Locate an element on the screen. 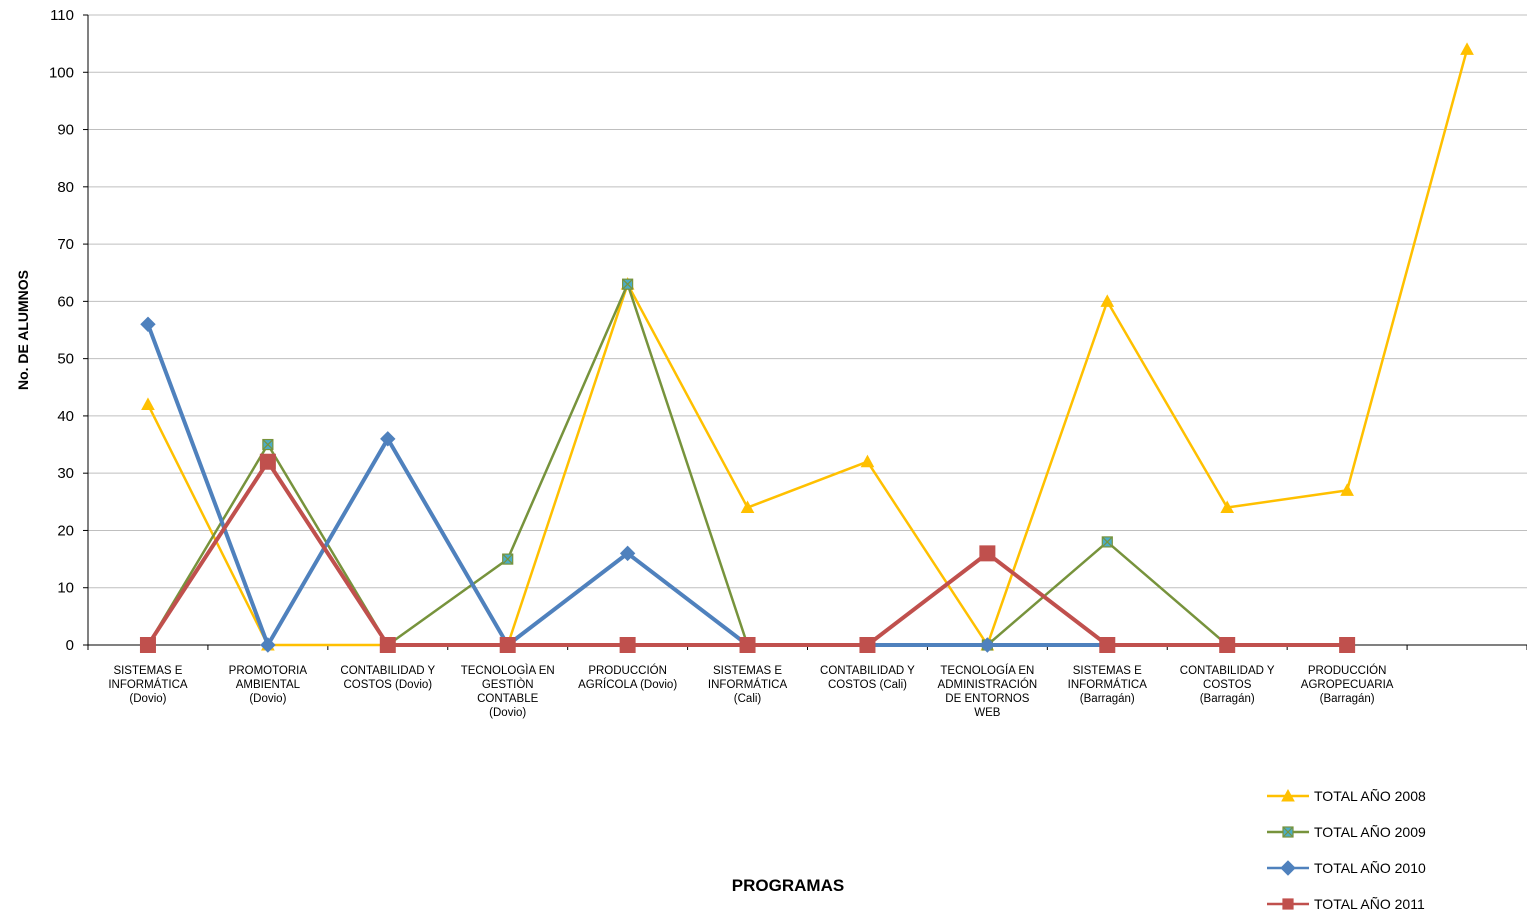  x-tick-label: SISTEMAS E INFORMÁTICA (Dovio) is located at coordinates (148, 685).